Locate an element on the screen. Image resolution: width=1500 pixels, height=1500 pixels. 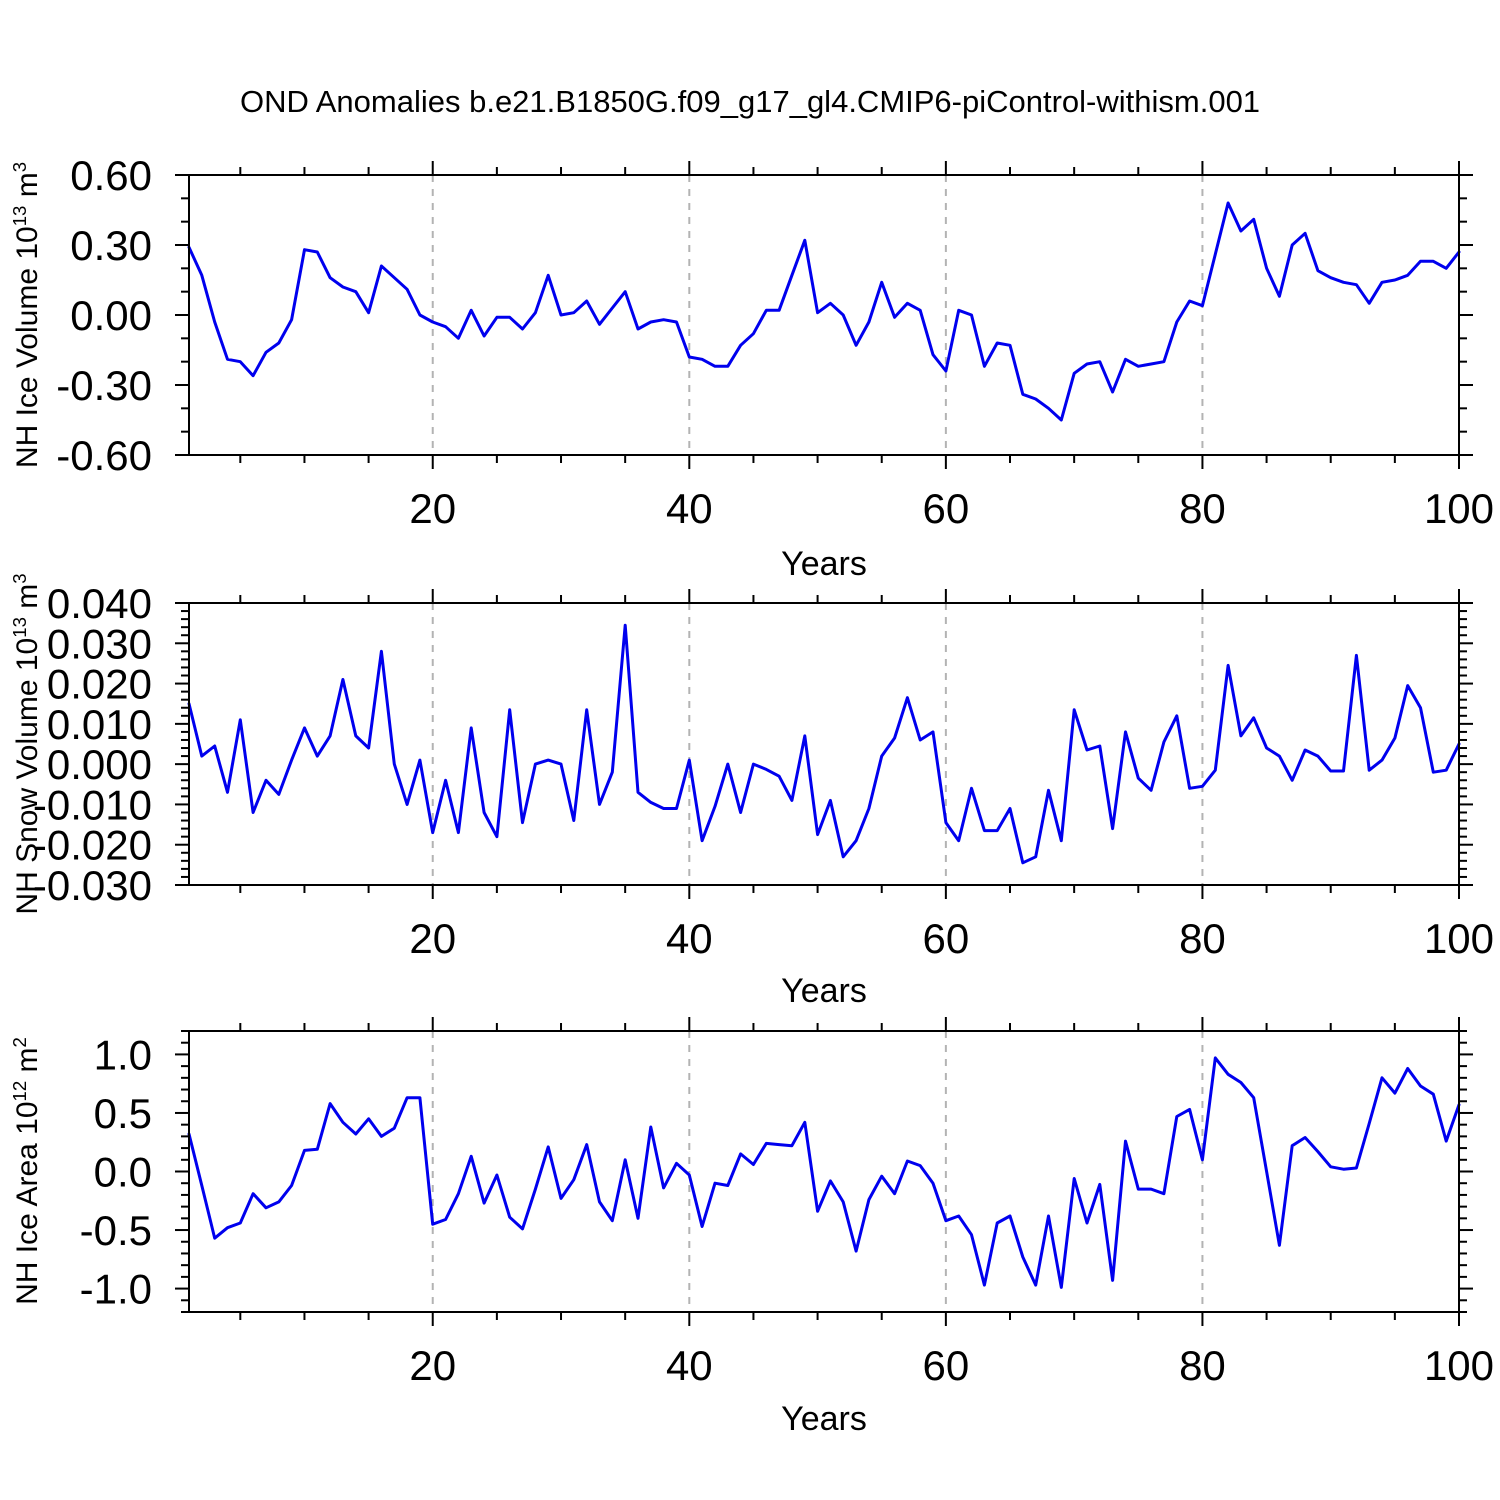
y-axis-label-ice-volume: NH Ice Volume 1013 m3 is located at coordinates (26, 315).